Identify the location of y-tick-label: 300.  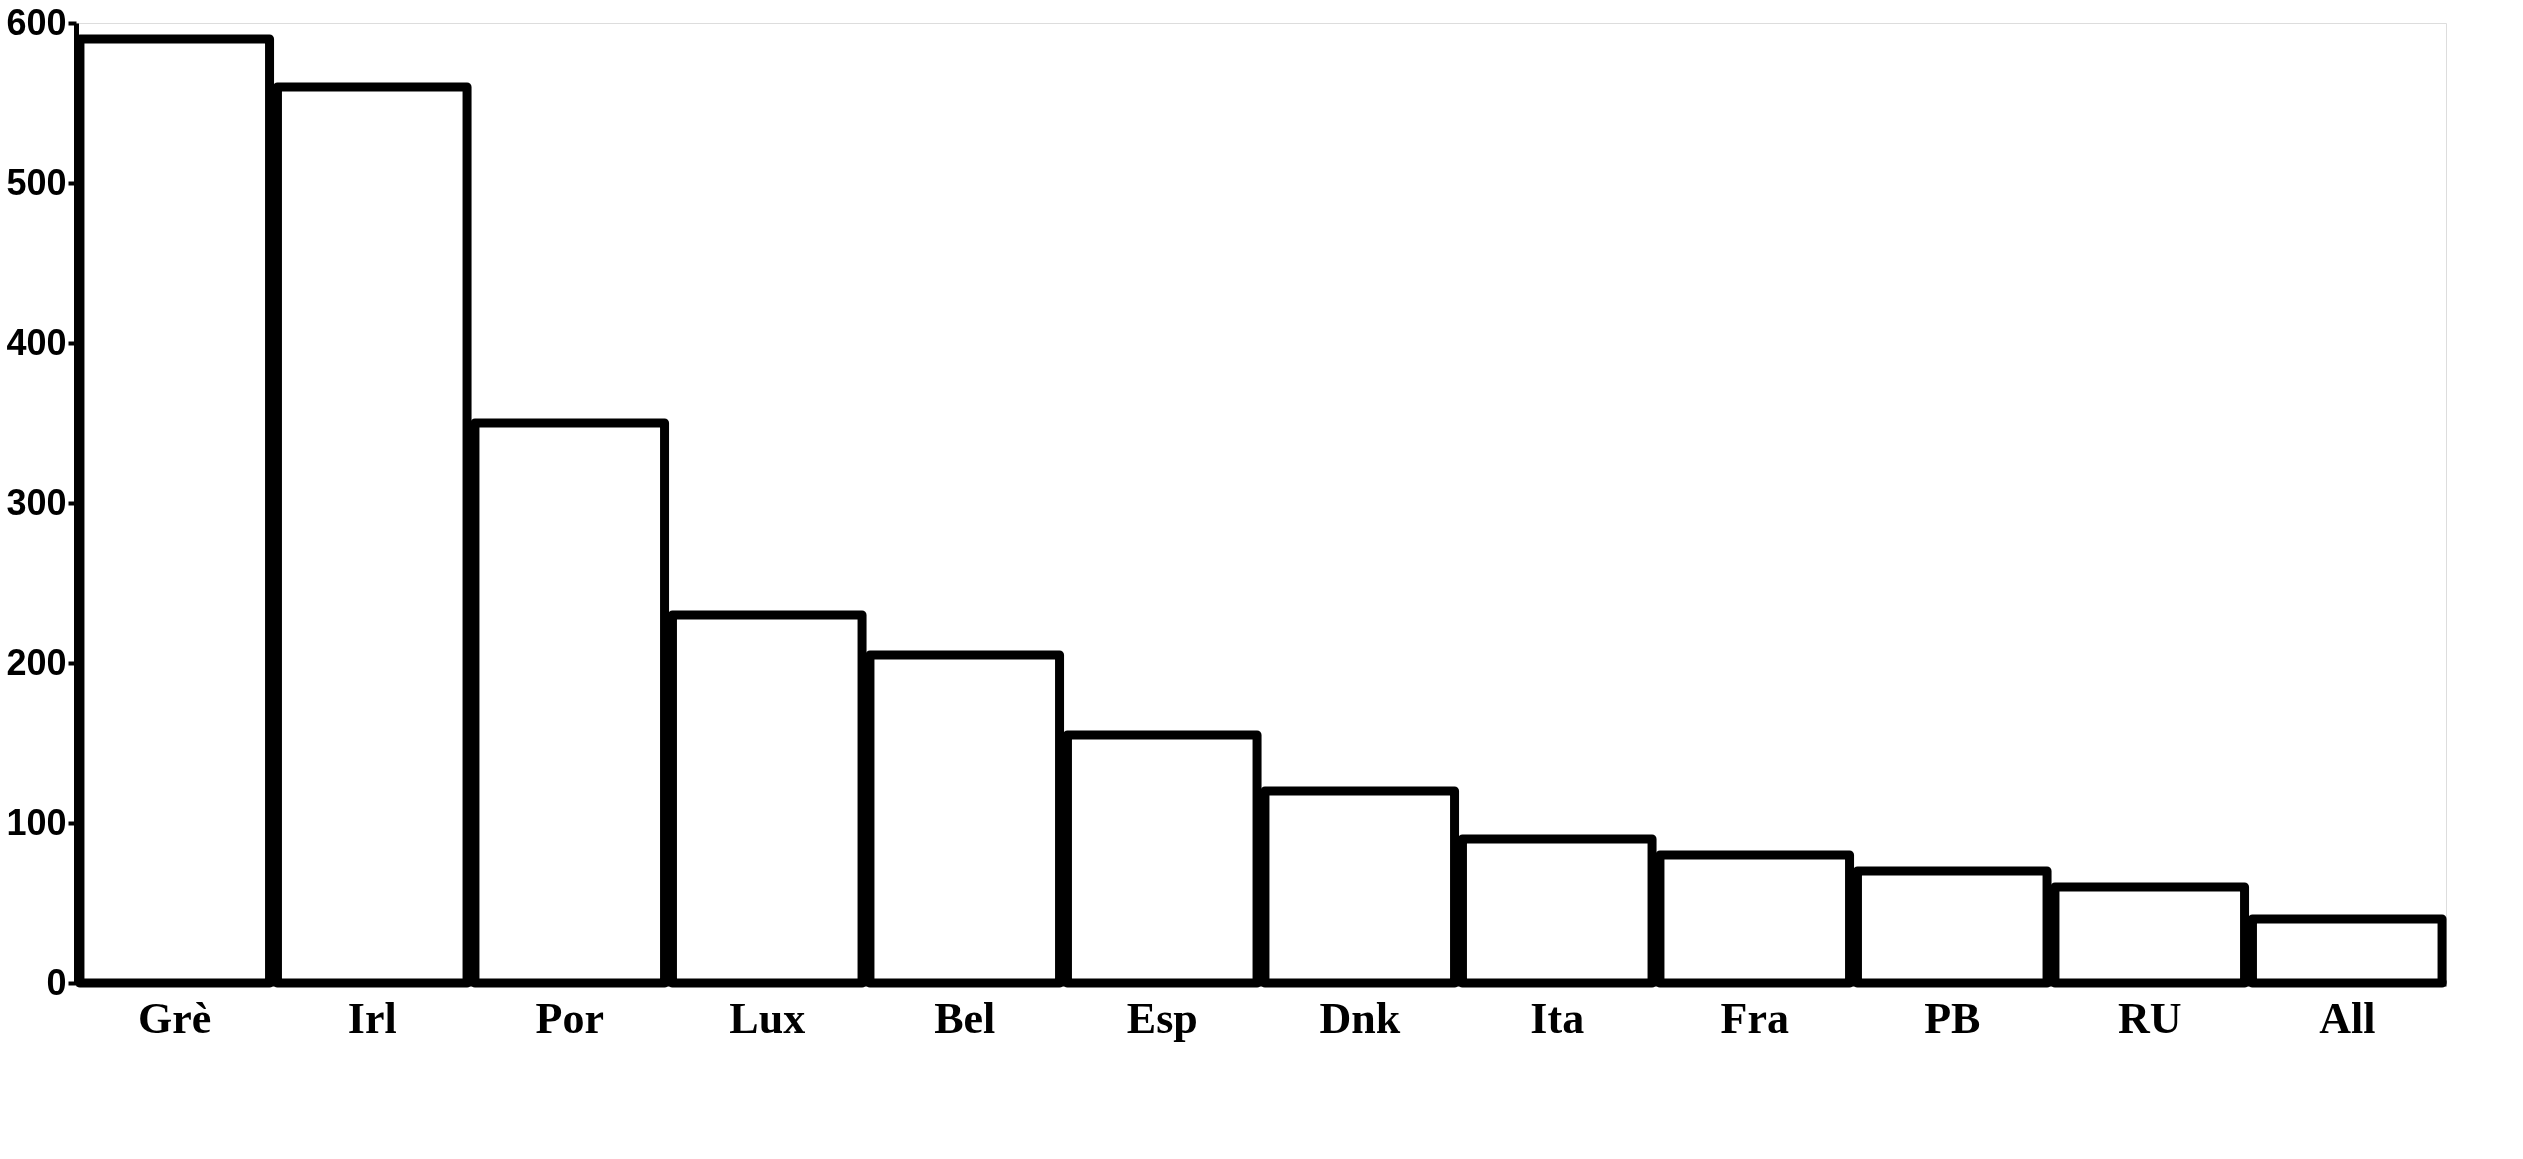
(36, 502).